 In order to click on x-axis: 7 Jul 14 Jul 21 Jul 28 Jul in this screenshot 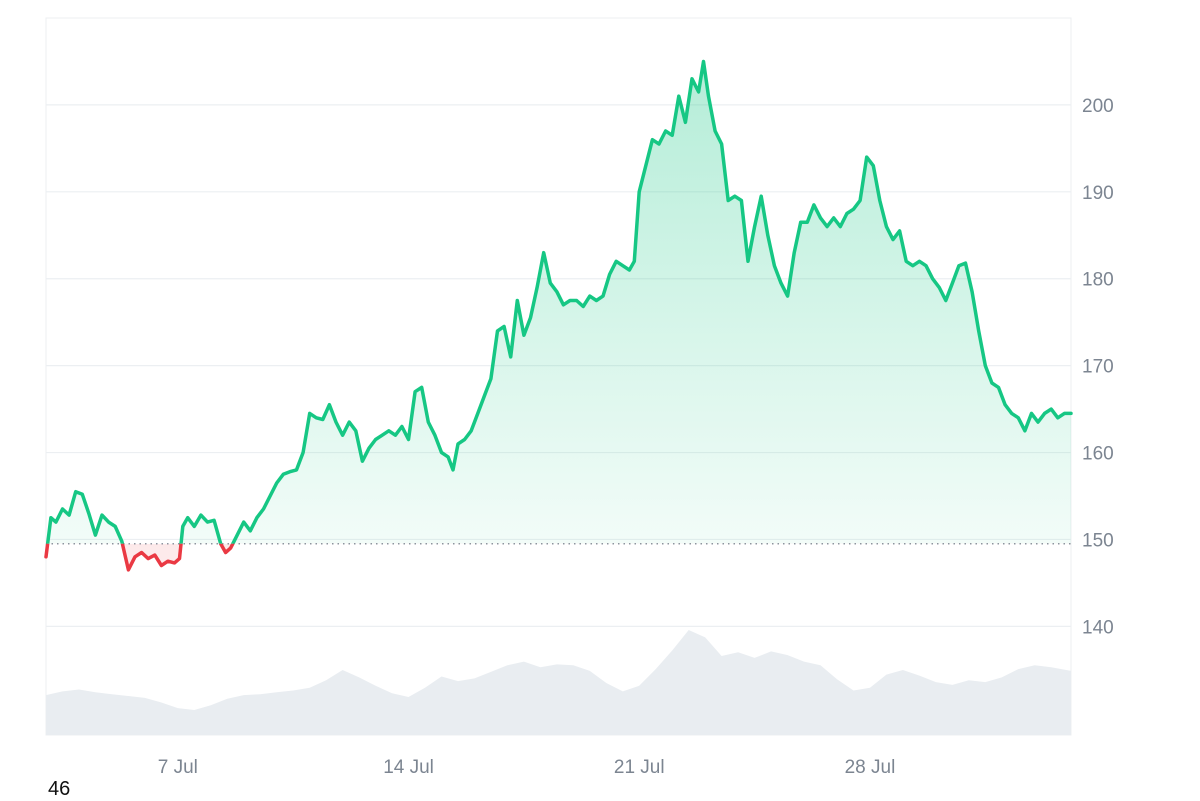, I will do `click(527, 767)`.